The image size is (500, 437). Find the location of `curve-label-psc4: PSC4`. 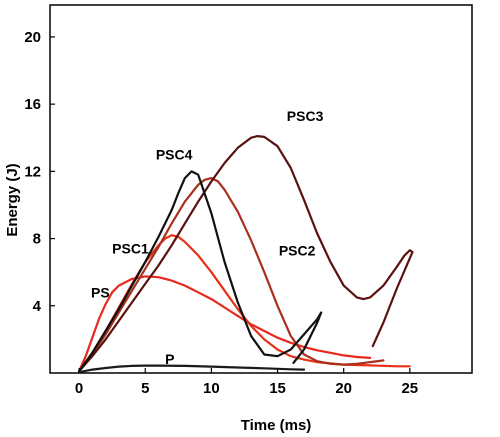

curve-label-psc4: PSC4 is located at coordinates (174, 155).